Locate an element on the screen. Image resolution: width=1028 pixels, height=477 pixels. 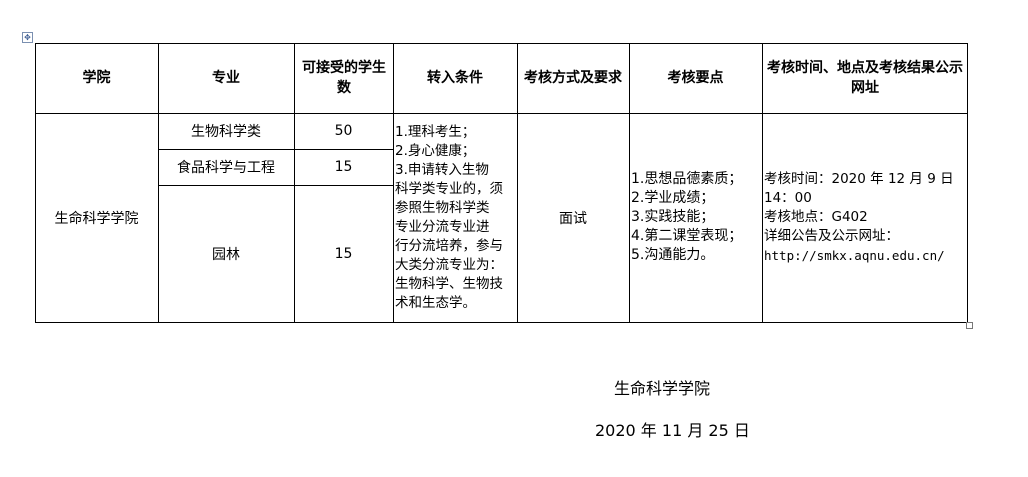
college-cell: 生命科学学院 is located at coordinates (96, 218).